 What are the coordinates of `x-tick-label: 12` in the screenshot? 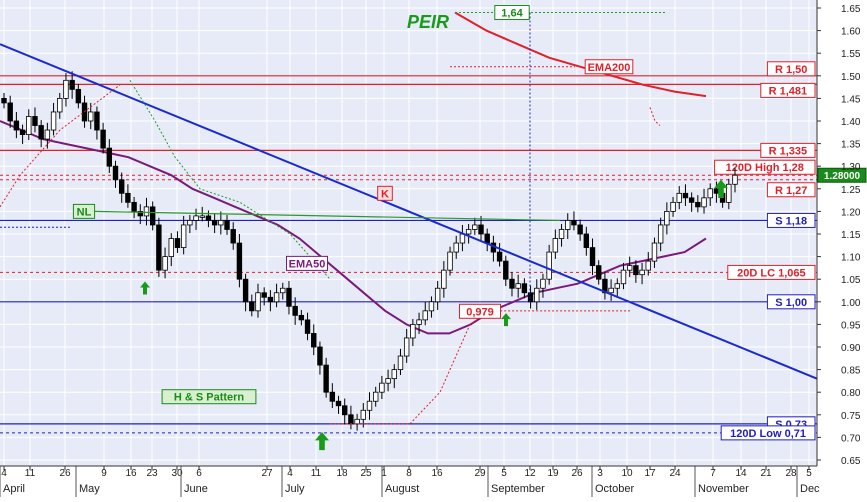 It's located at (530, 473).